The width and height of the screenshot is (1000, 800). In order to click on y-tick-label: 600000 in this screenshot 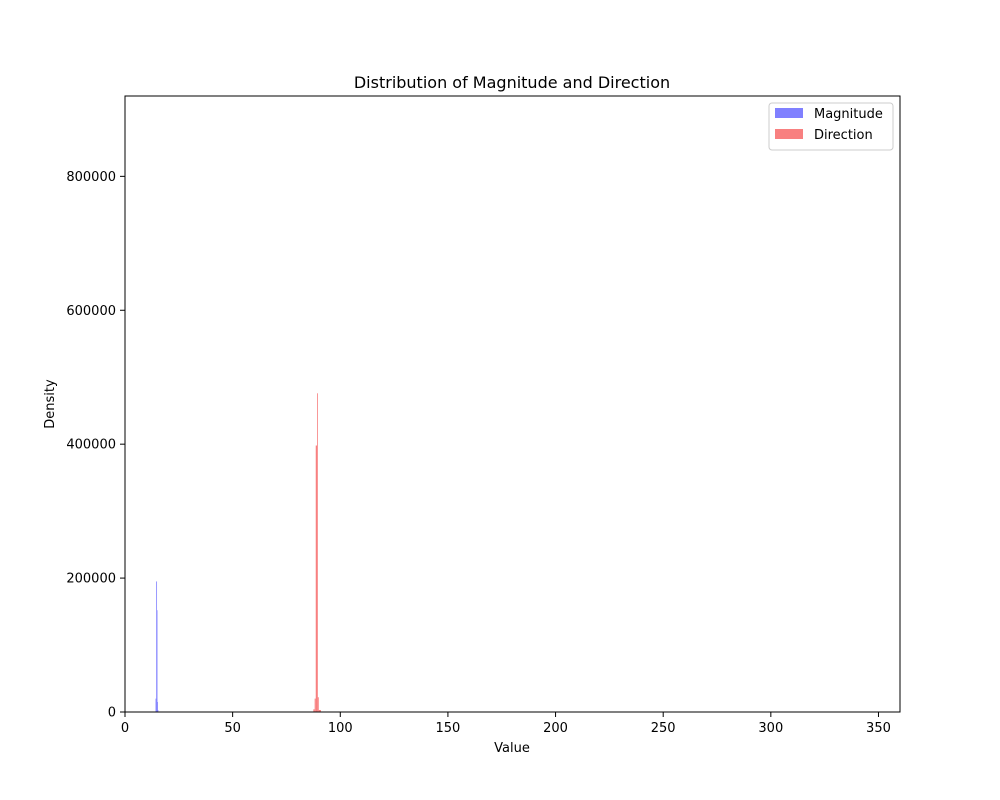, I will do `click(91, 311)`.